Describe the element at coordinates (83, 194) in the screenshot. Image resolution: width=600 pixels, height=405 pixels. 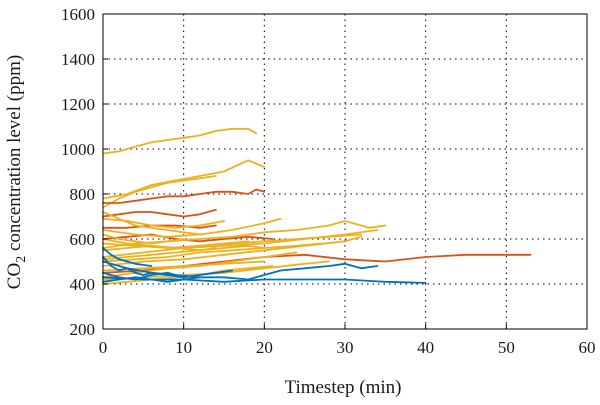
I see `y-tick-label: 800` at that location.